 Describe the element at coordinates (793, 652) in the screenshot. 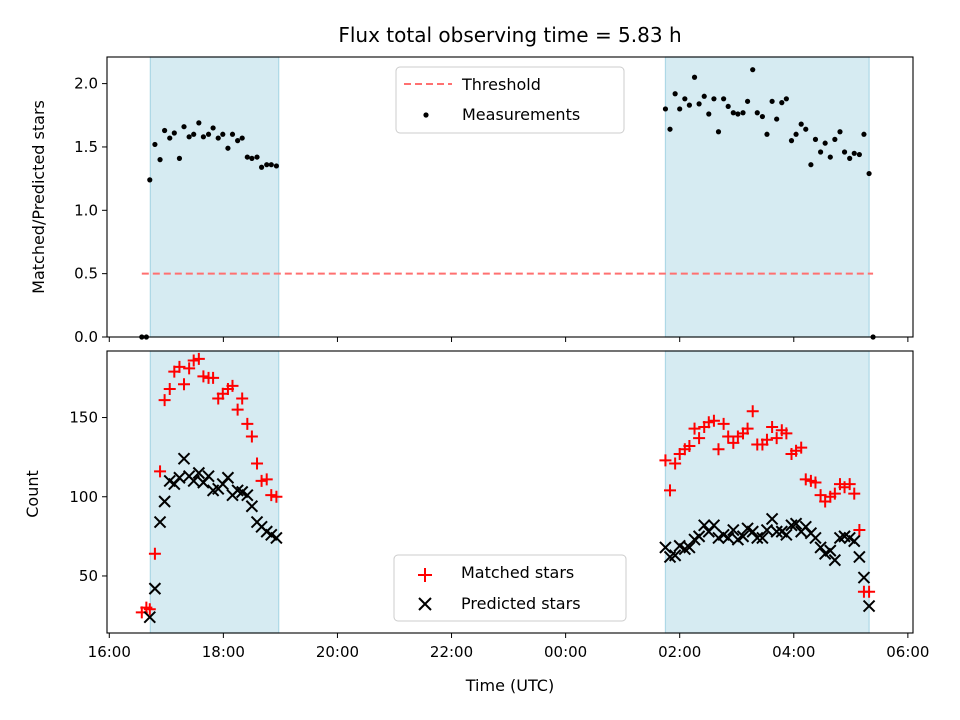

I see `x-tick-label: 04:00` at that location.